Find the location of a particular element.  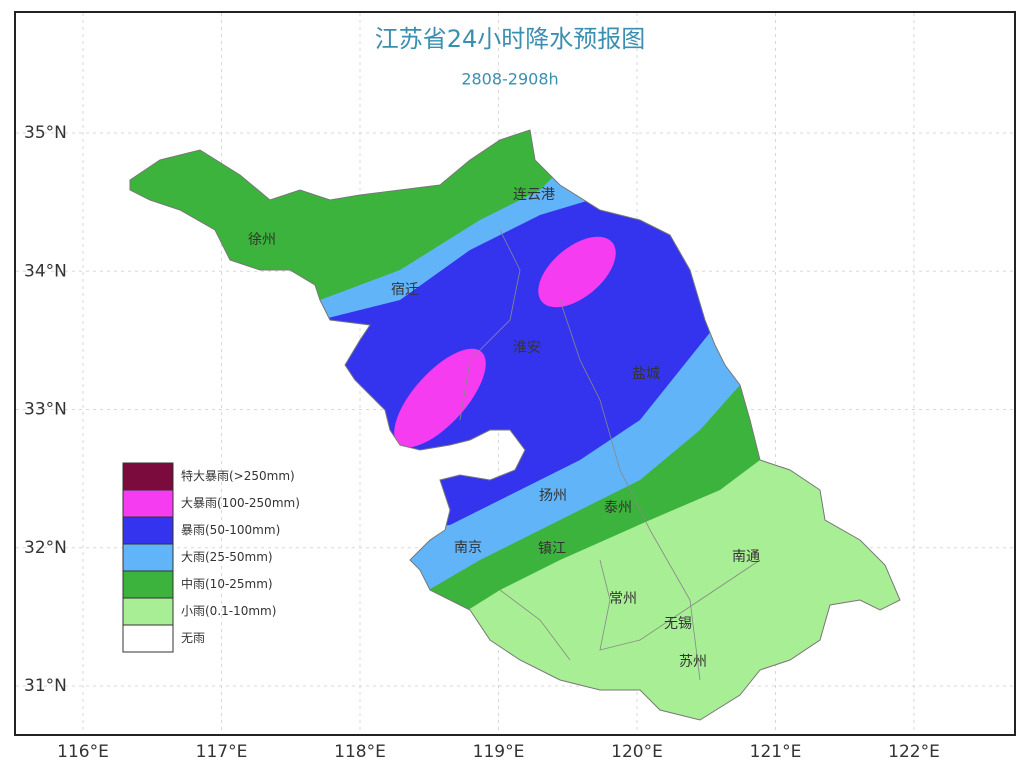

lon-label: 118°E is located at coordinates (360, 752).